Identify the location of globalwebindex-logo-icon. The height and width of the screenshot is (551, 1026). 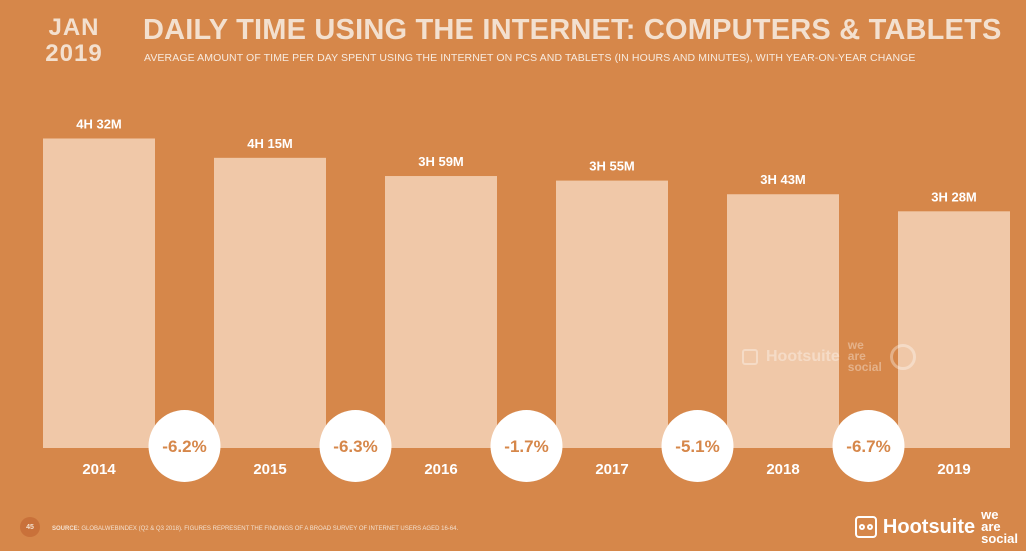
(902, 356).